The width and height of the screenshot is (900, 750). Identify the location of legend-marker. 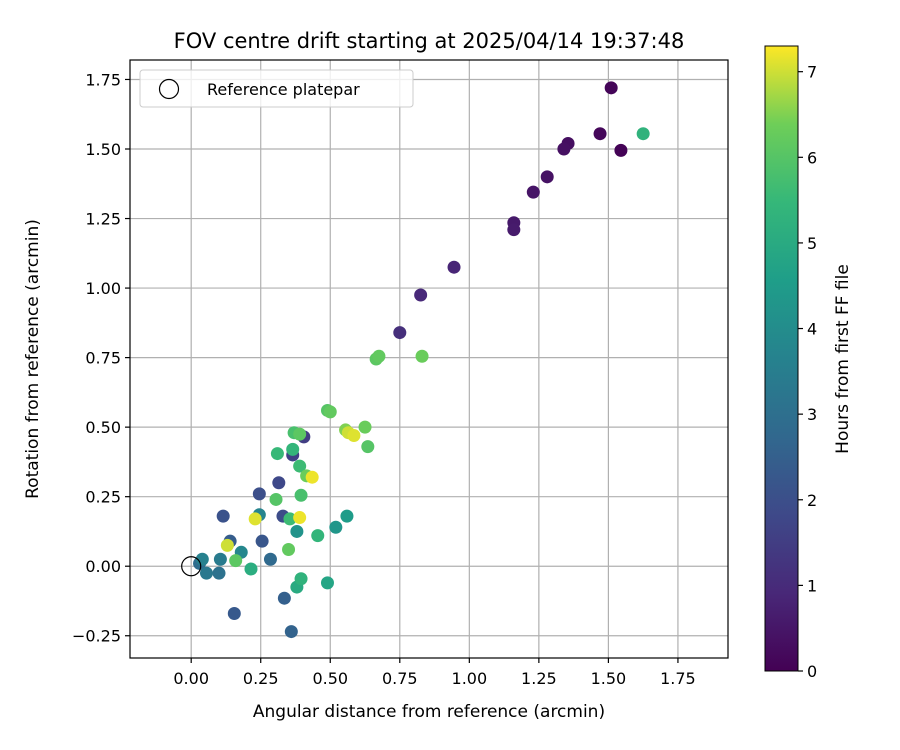
(169, 89).